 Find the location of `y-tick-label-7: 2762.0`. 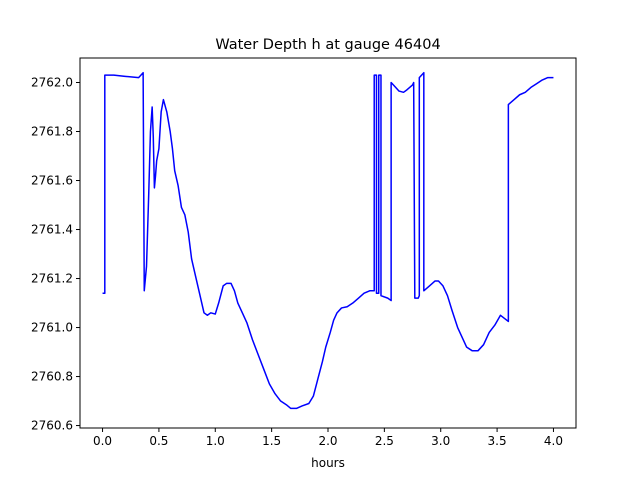

y-tick-label-7: 2762.0 is located at coordinates (52, 83).